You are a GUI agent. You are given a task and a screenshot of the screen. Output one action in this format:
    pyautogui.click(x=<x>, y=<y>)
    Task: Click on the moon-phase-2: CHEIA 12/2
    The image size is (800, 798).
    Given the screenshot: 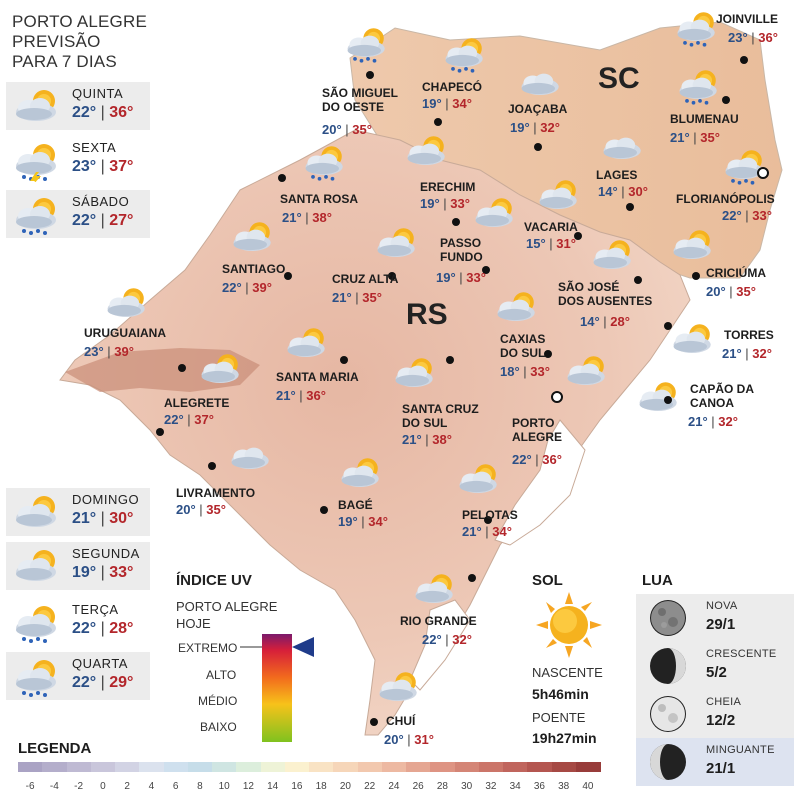 What is the action you would take?
    pyautogui.click(x=715, y=714)
    